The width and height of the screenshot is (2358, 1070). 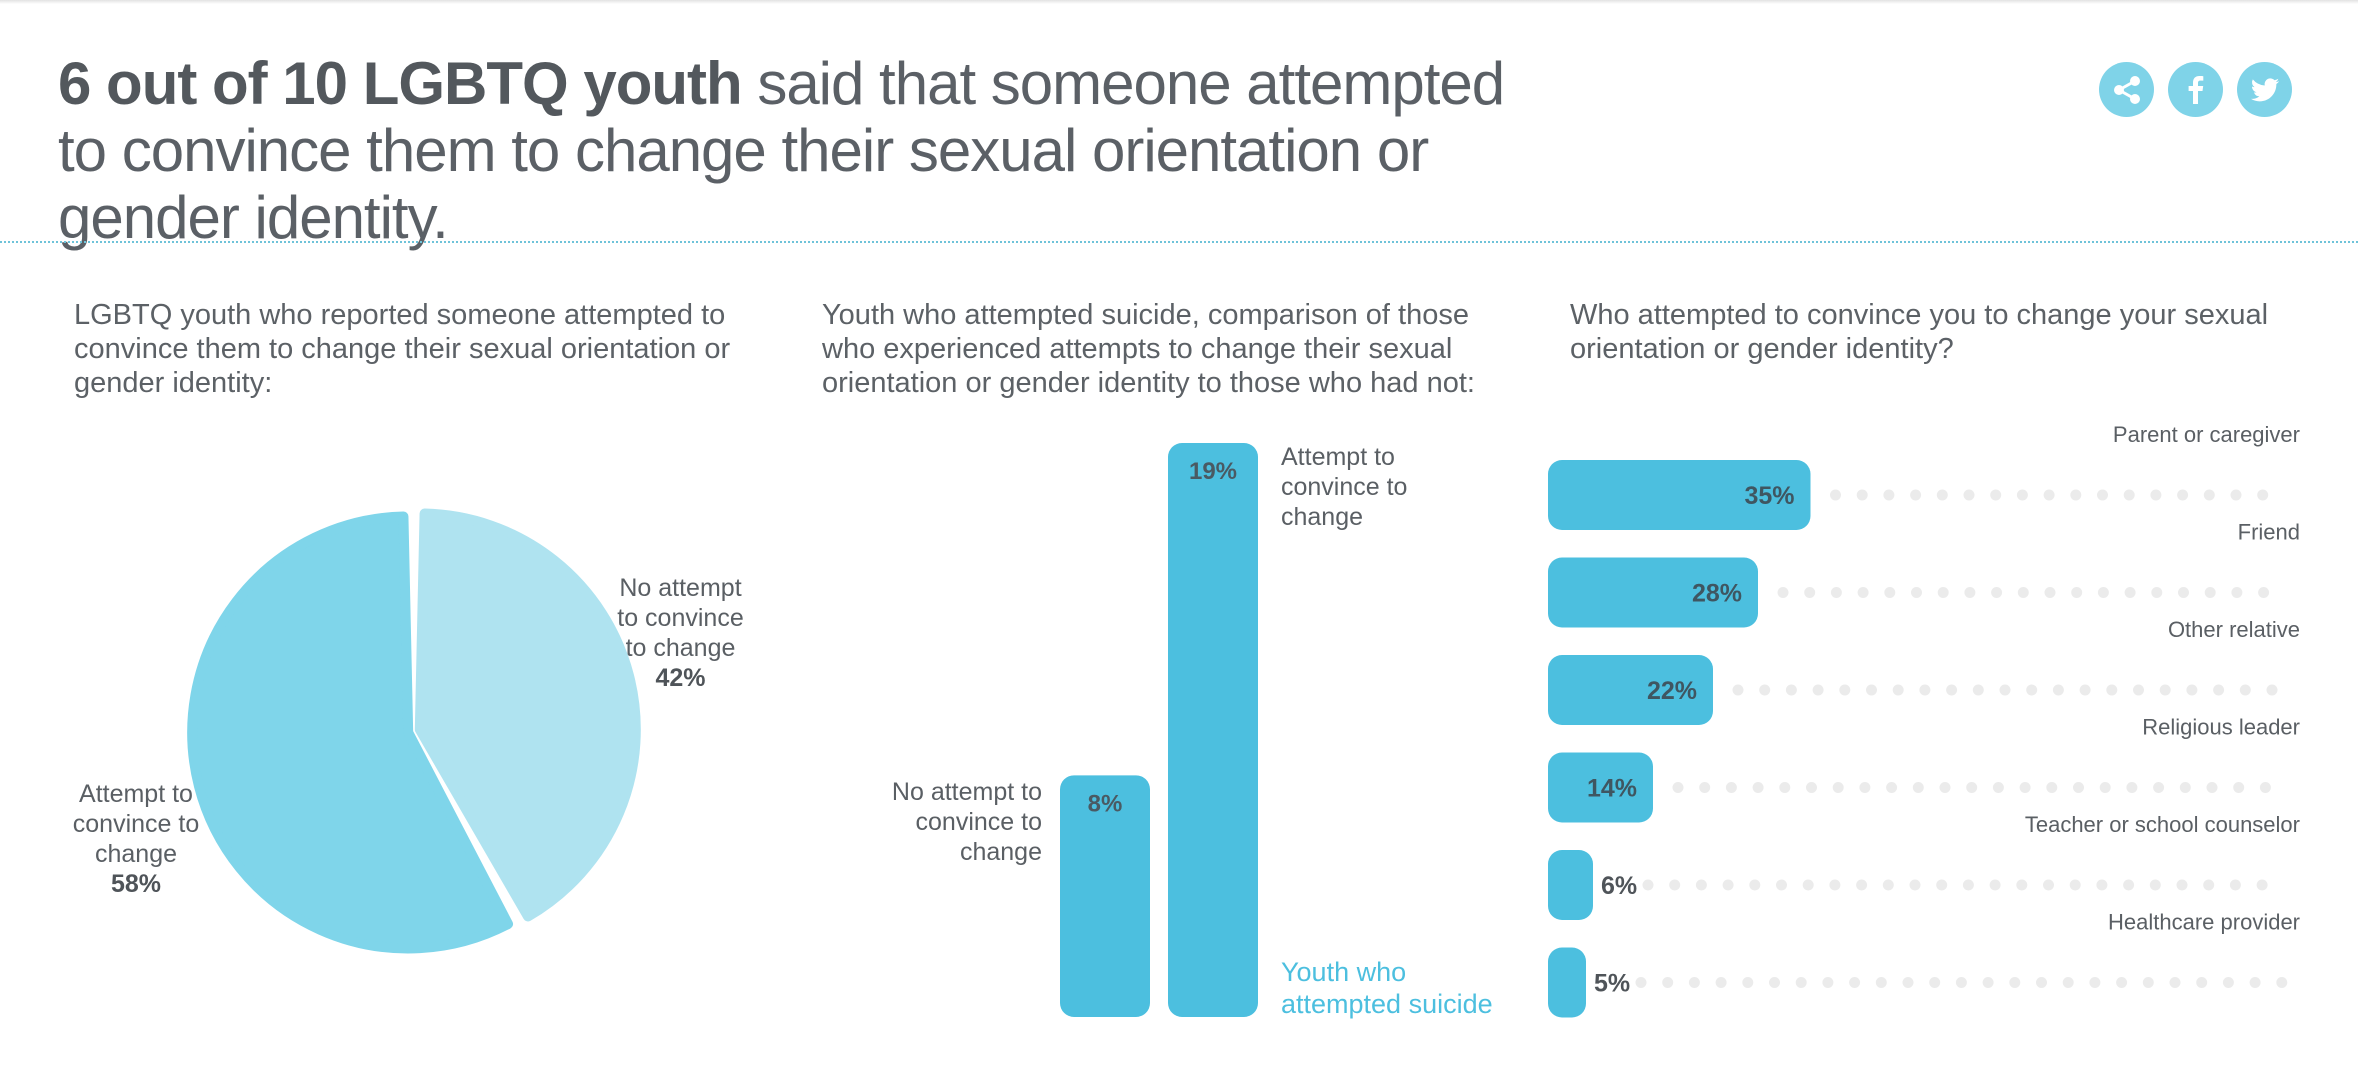 What do you see at coordinates (350, 732) in the screenshot?
I see `pie-slice-attempt` at bounding box center [350, 732].